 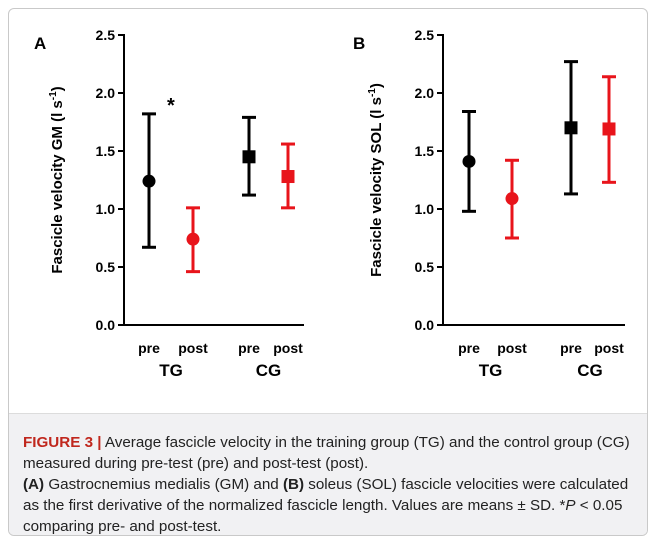 What do you see at coordinates (106, 325) in the screenshot?
I see `y-tick-label-a: 0.0` at bounding box center [106, 325].